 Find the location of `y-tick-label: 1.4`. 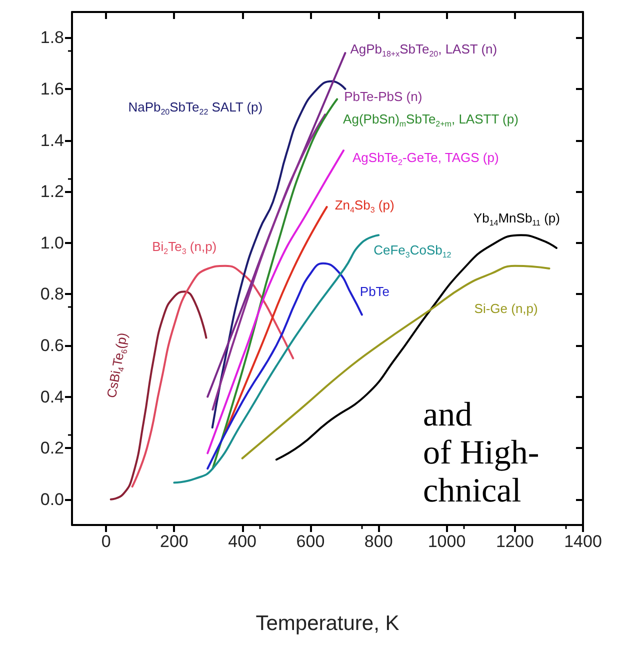

y-tick-label: 1.4 is located at coordinates (52, 140).